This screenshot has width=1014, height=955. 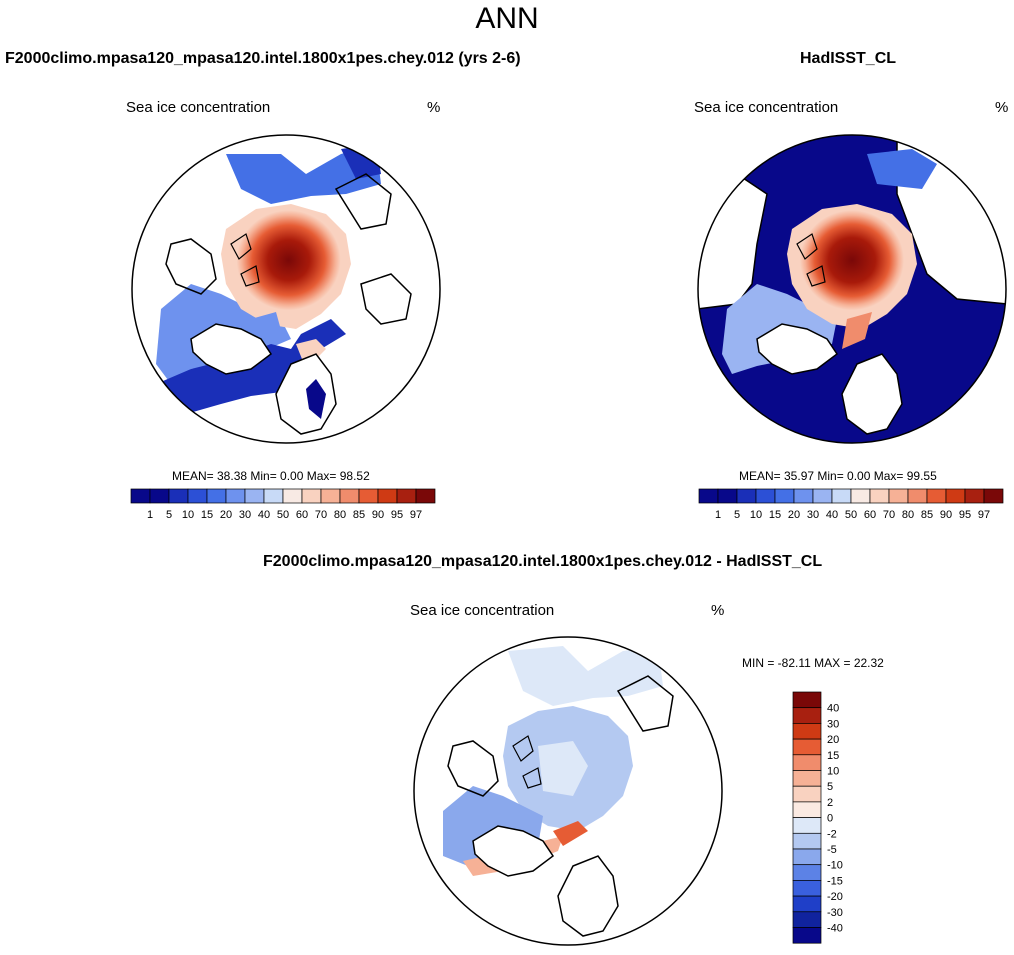 What do you see at coordinates (169, 515) in the screenshot?
I see `colorbar1-tick-label: 5` at bounding box center [169, 515].